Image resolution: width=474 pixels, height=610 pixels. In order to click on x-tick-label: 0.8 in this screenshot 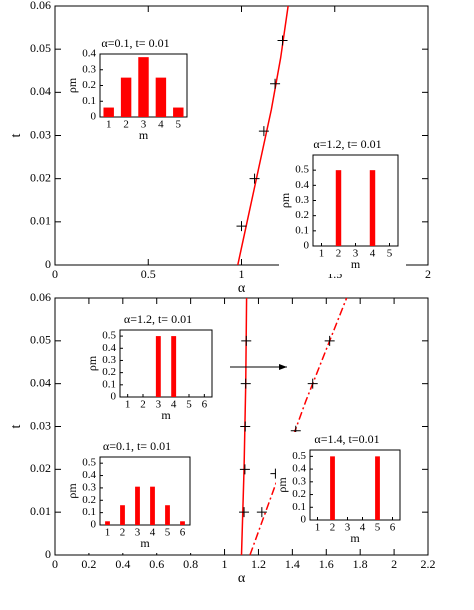, I will do `click(190, 564)`.